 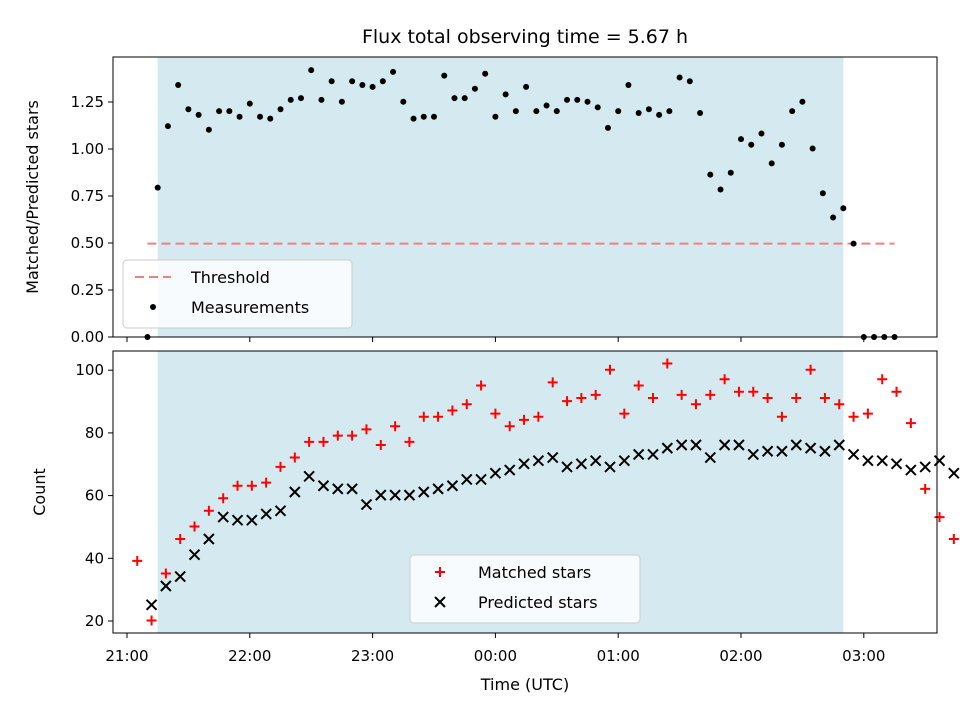 What do you see at coordinates (740, 656) in the screenshot?
I see `x-tick-label: 02:00` at bounding box center [740, 656].